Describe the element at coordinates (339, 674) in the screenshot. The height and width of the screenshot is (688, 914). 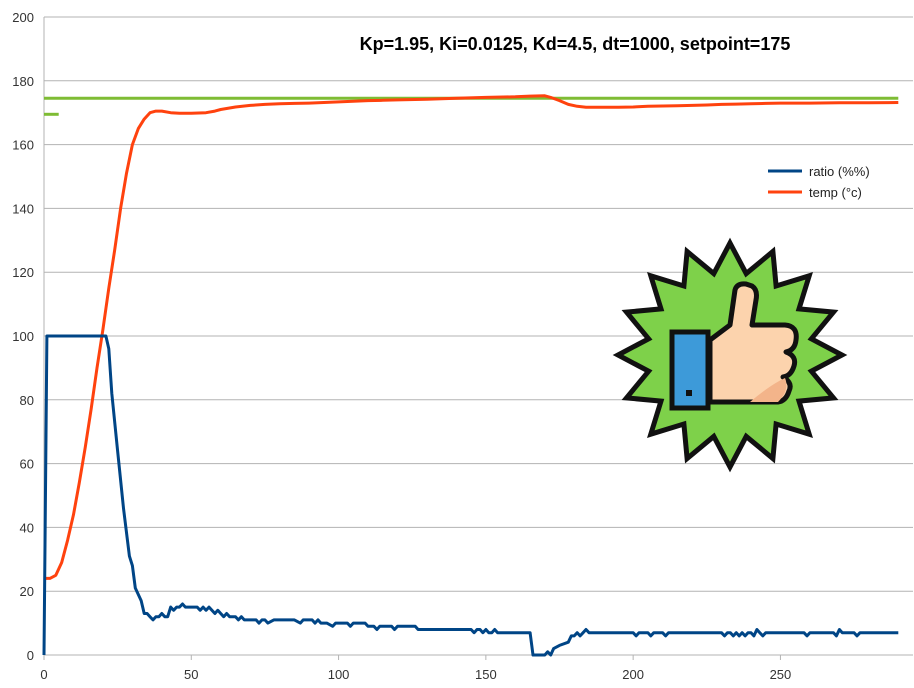
I see `x-tick-label: 100` at that location.